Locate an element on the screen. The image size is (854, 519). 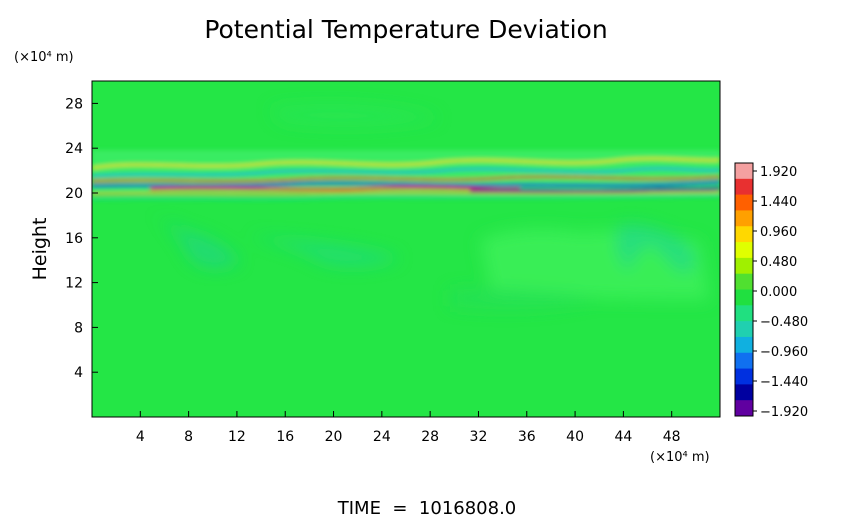
y-tick-label: 20 is located at coordinates (74, 194).